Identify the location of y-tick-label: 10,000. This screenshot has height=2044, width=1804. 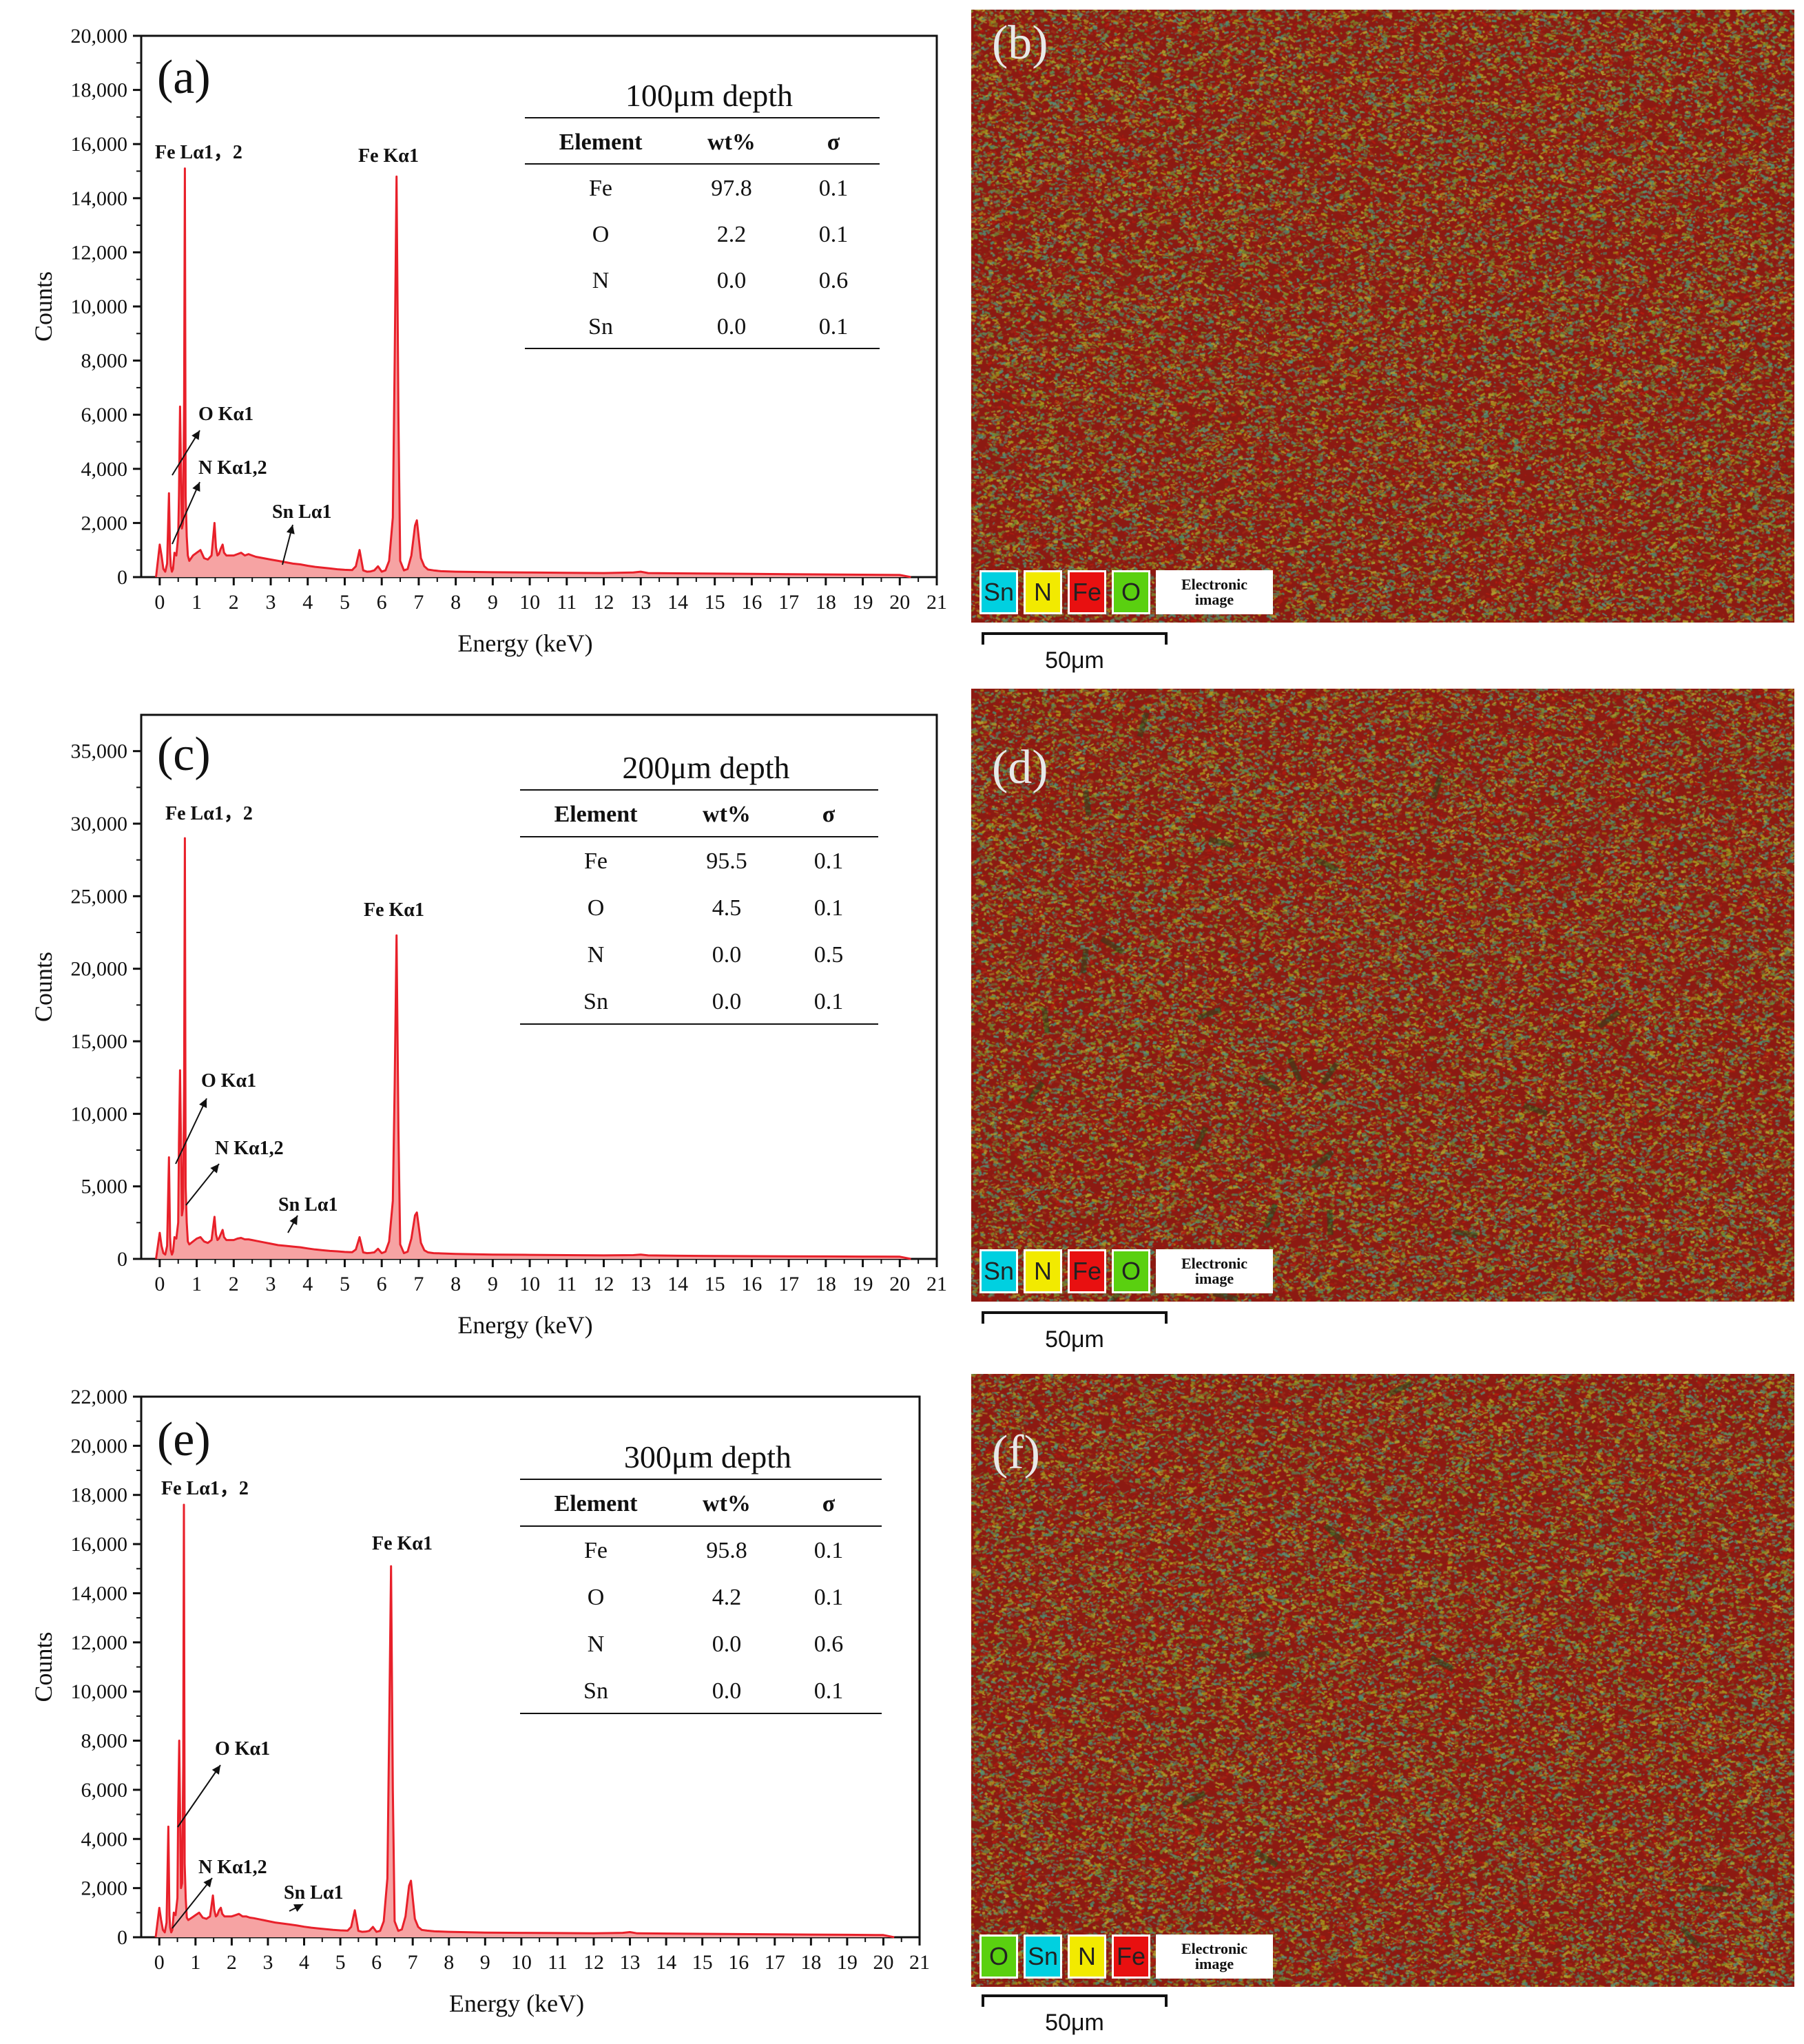
(99, 1691).